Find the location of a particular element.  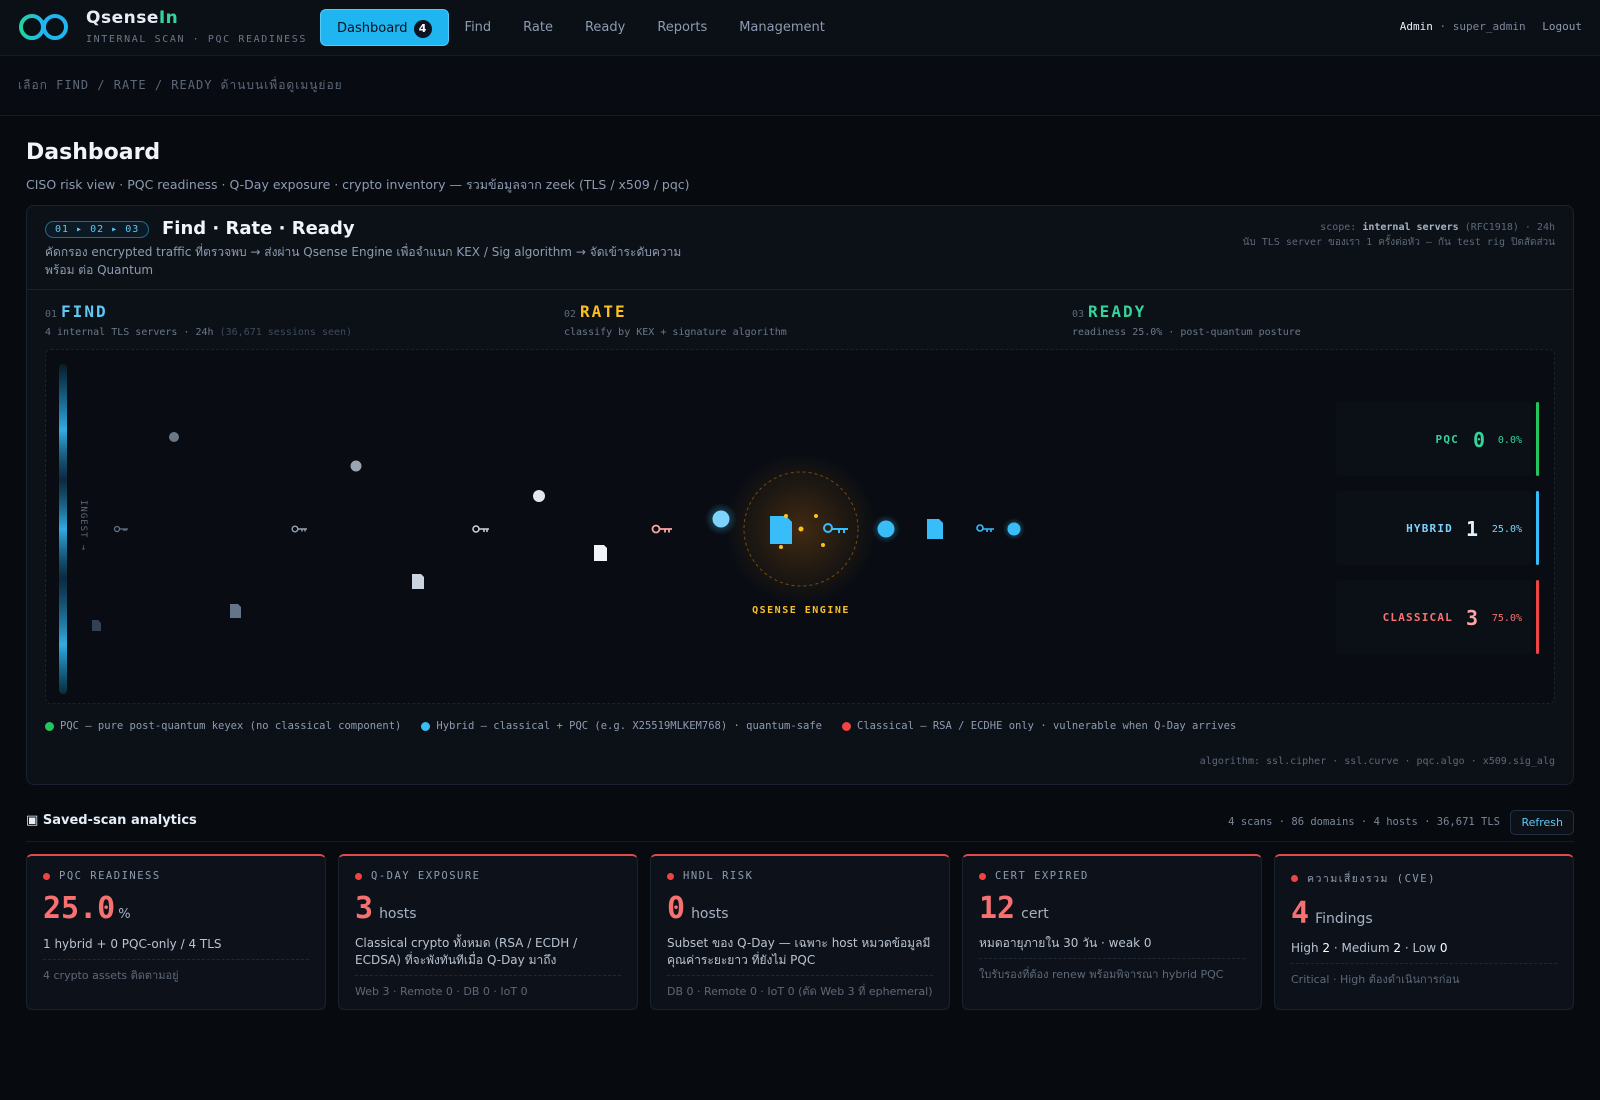

card-detail: 1 hybrid + 0 PQC-only / 4 TLS is located at coordinates (176, 948).